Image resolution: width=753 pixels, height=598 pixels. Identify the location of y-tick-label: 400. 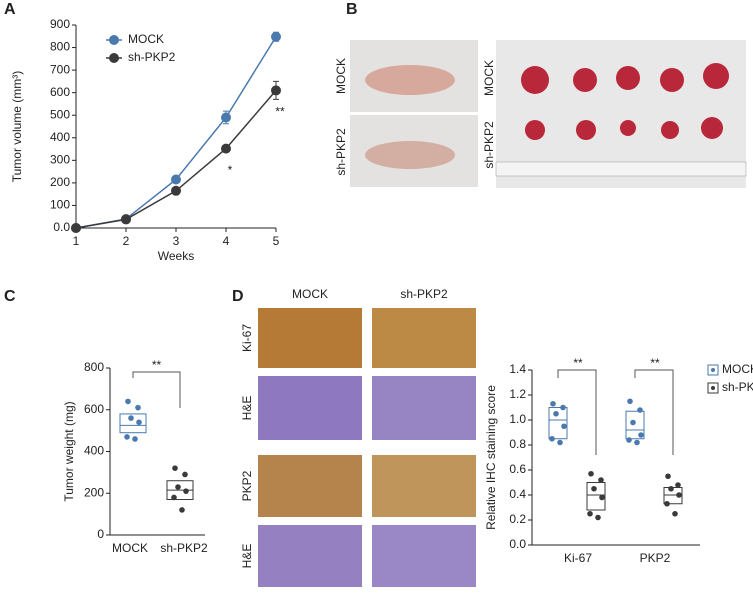
(60, 137).